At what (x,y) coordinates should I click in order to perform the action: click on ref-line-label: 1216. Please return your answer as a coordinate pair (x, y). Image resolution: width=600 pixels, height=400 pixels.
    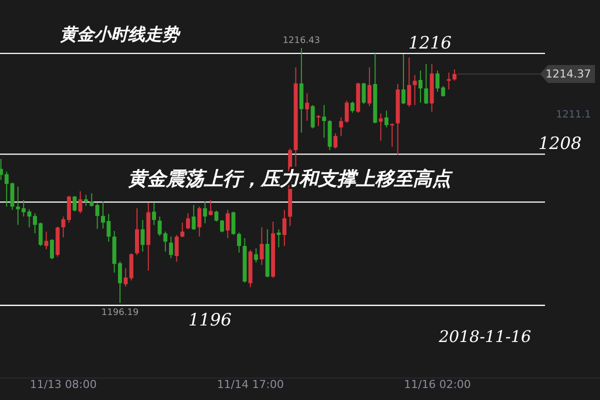
    Looking at the image, I should click on (430, 43).